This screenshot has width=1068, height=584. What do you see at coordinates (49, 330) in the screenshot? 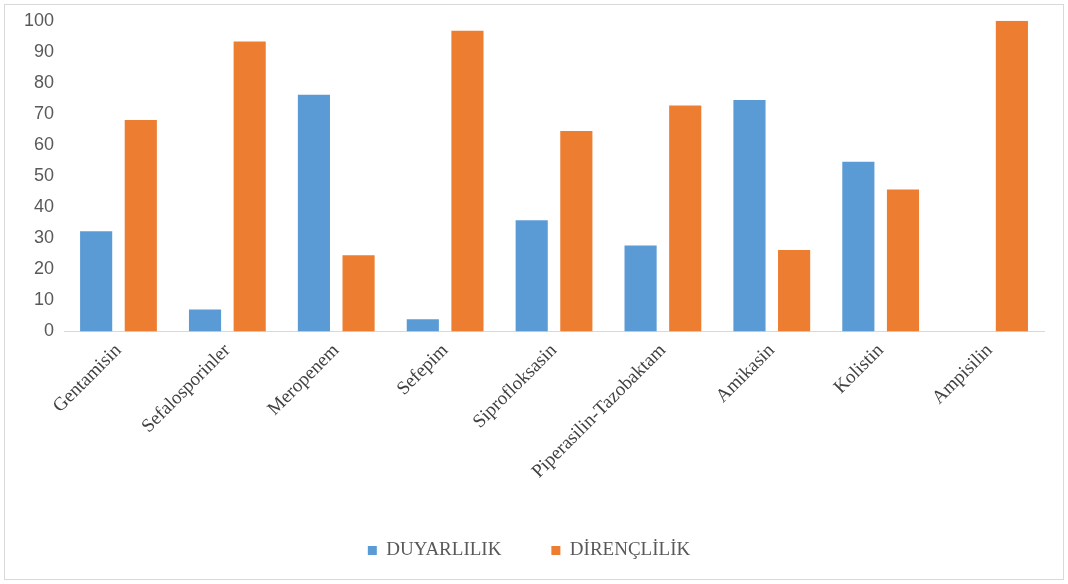
I see `y-tick-label: 0` at bounding box center [49, 330].